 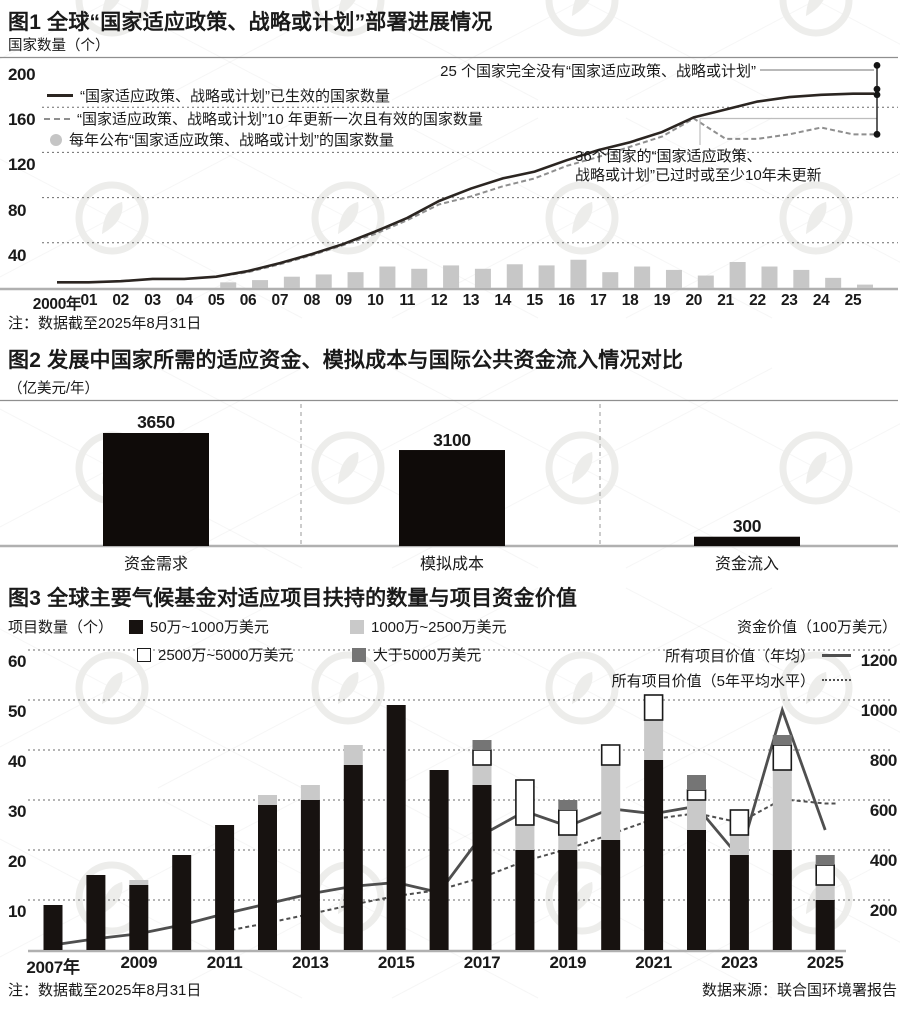 I want to click on chart1-legend-updated-label: “国家适应政策、战略或计划”10 年更新一次且有效的国家数量, so click(x=280, y=119).